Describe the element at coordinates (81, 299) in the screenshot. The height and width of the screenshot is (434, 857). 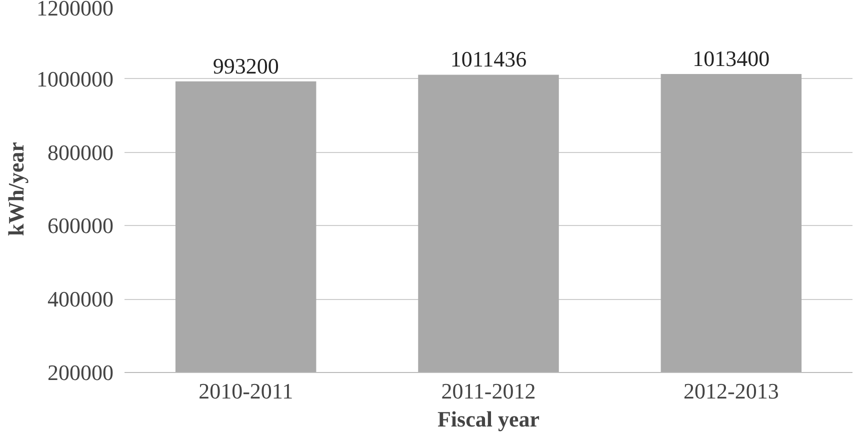
I see `y-tick-label: 400000` at that location.